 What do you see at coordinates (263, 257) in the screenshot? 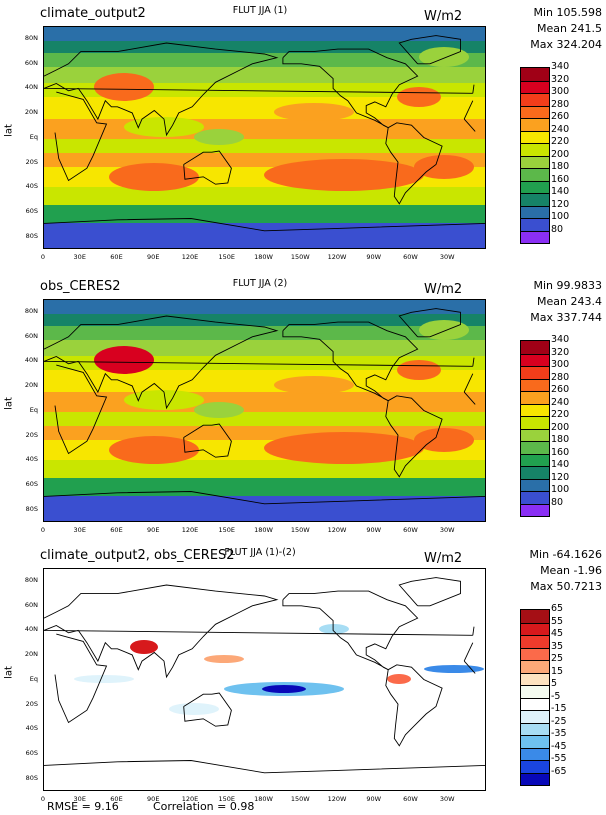
I see `lon-tick-label: 180W` at bounding box center [263, 257].